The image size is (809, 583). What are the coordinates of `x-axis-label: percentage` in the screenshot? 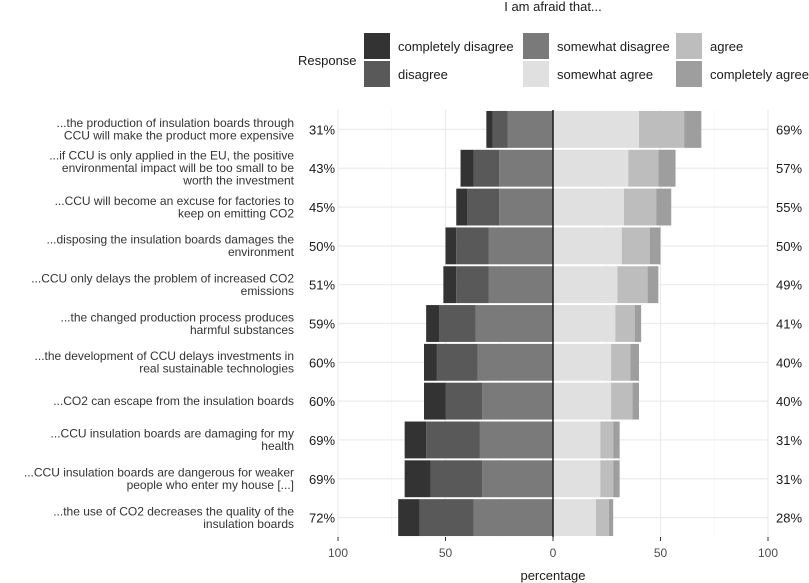 It's located at (552, 575).